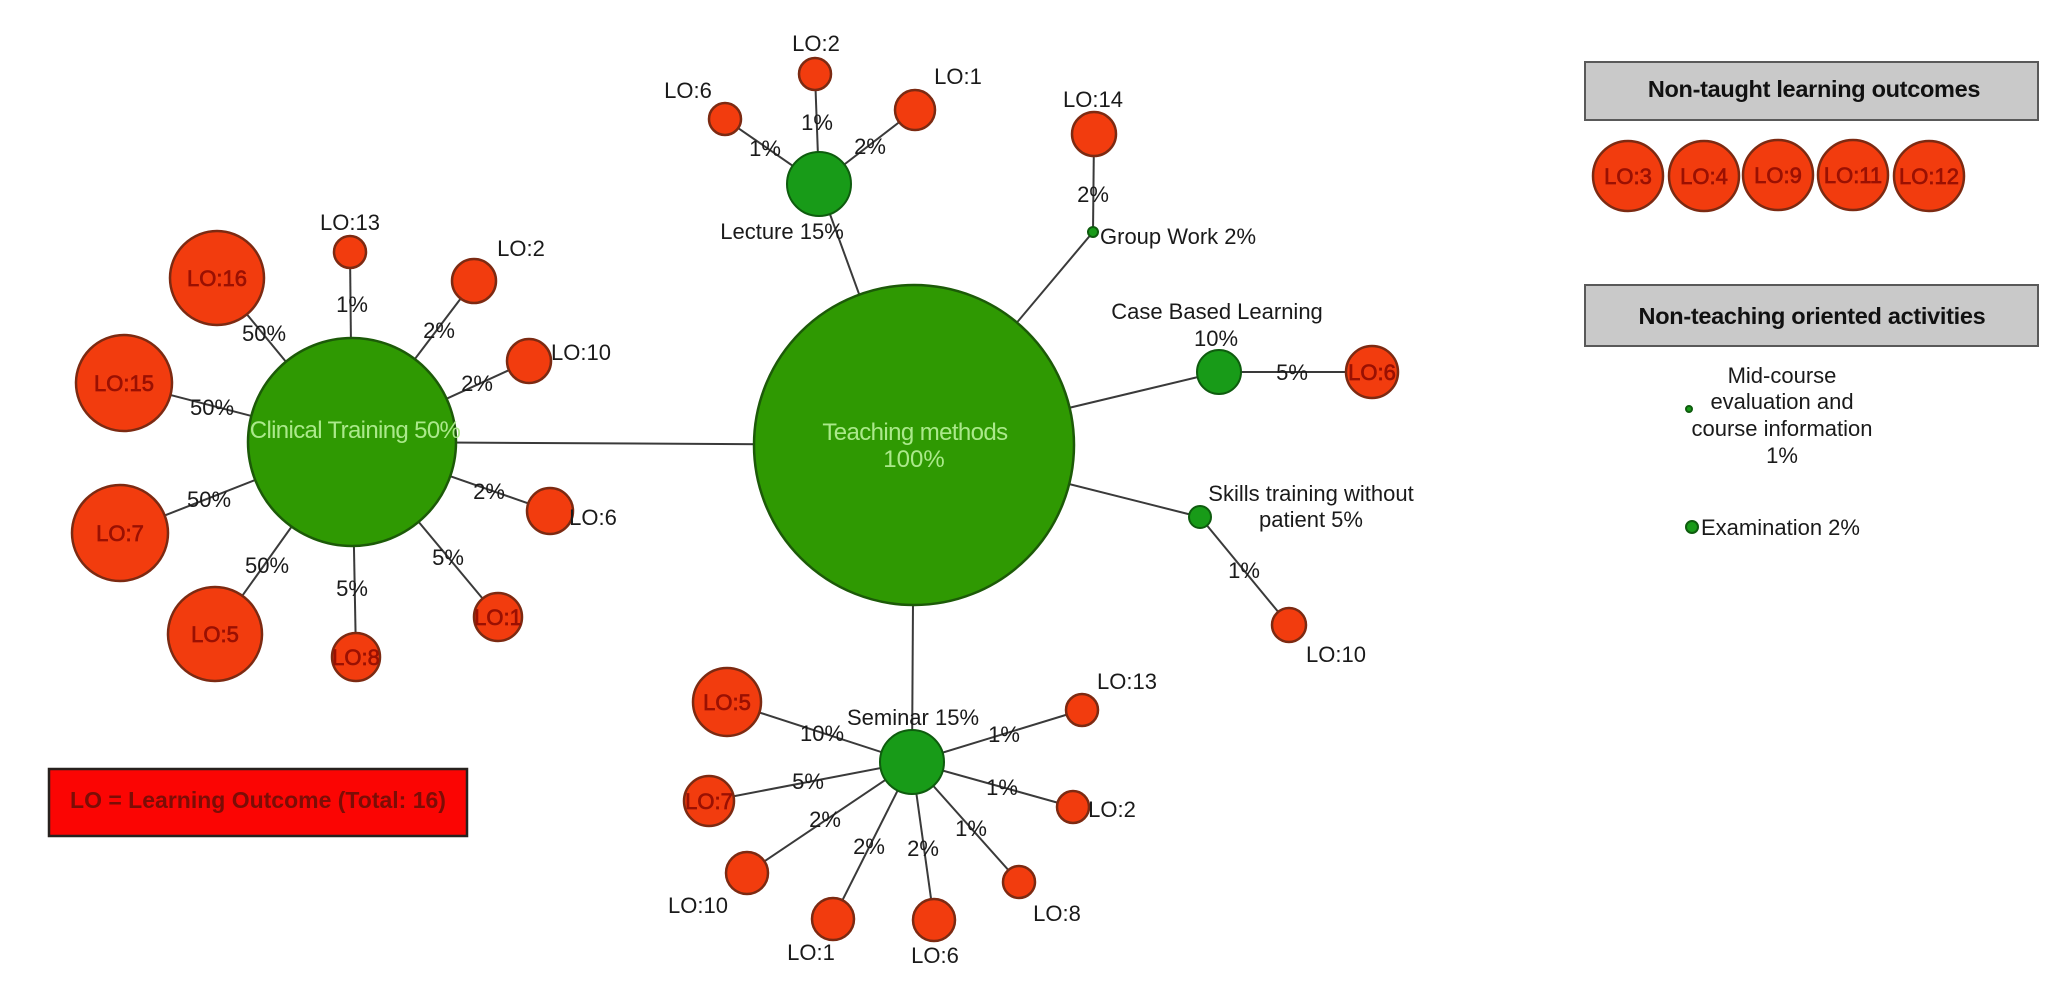 The image size is (2059, 1001). Describe the element at coordinates (258, 800) in the screenshot. I see `svg-text:LO = Learning Outcome (Total:: LO = Learning Outcome (Total: 16)` at that location.